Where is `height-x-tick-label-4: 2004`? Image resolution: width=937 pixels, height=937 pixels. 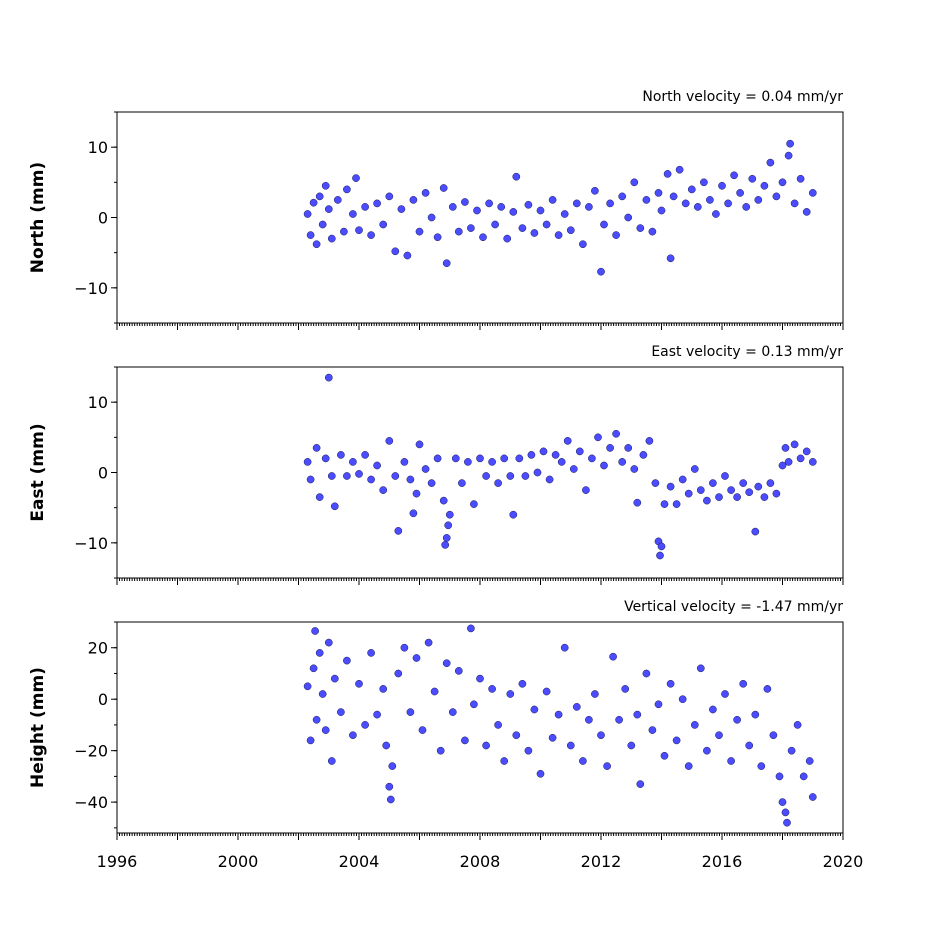
height-x-tick-label-4: 2004 is located at coordinates (359, 861).